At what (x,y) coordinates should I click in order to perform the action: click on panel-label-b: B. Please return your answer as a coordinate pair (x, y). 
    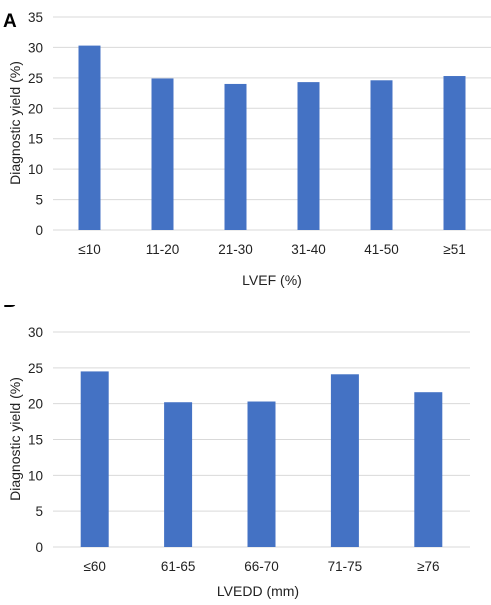
    Looking at the image, I should click on (10, 308).